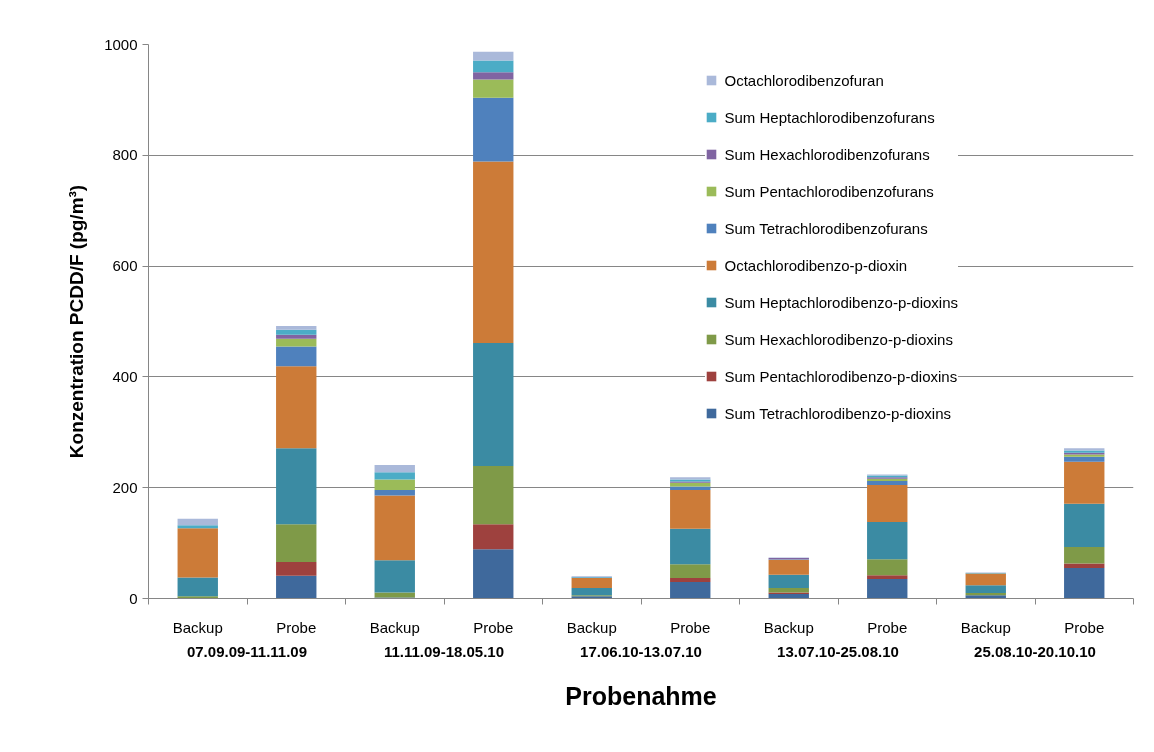 The image size is (1154, 752). Describe the element at coordinates (841, 302) in the screenshot. I see `legend-label: Sum Heptachlorodibenzo-p-dioxins` at that location.